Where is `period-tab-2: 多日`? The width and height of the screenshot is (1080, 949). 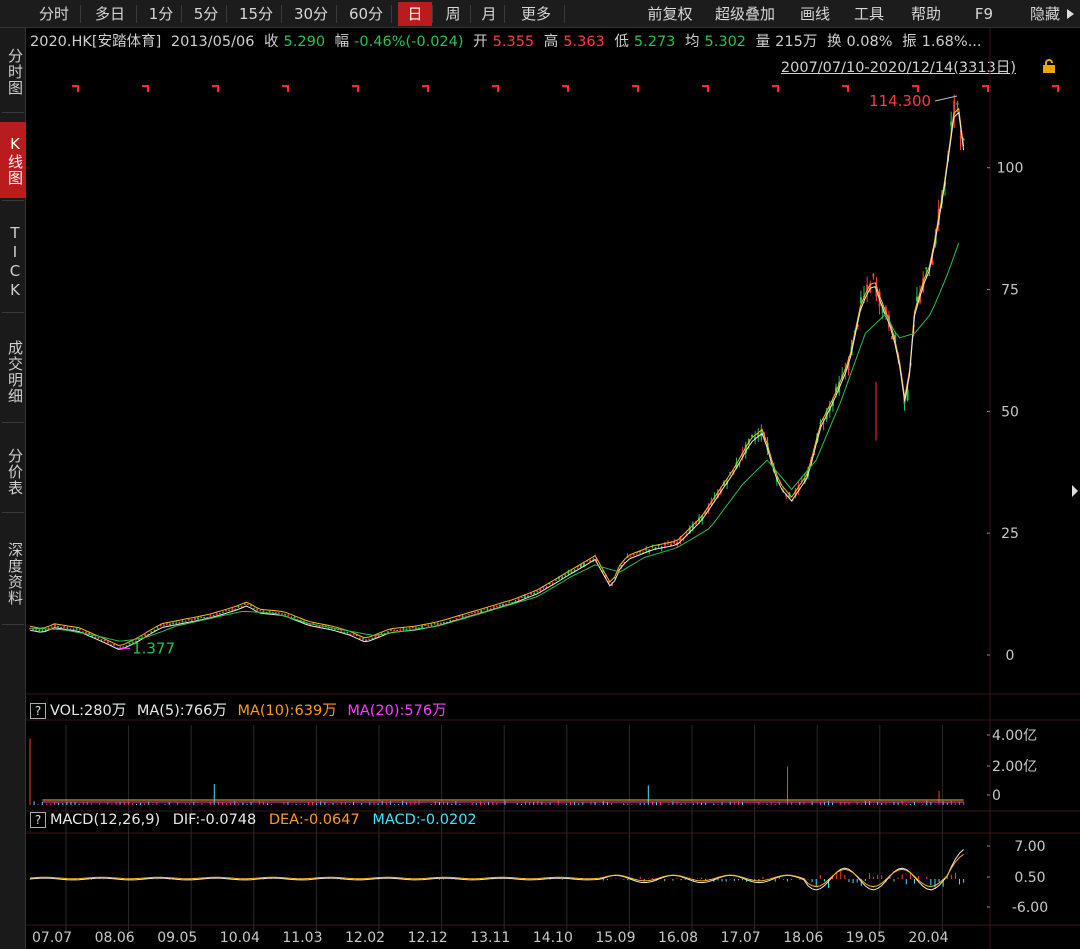 period-tab-2: 多日 is located at coordinates (109, 14).